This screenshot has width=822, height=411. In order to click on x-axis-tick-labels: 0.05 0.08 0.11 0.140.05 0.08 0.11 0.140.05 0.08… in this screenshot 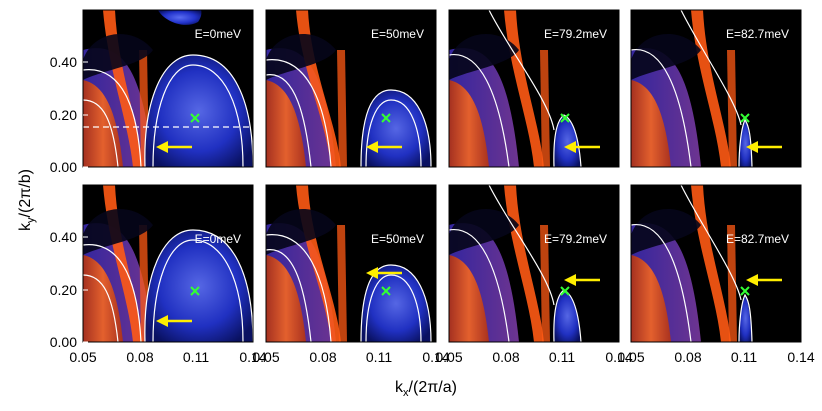, I will do `click(441, 357)`.